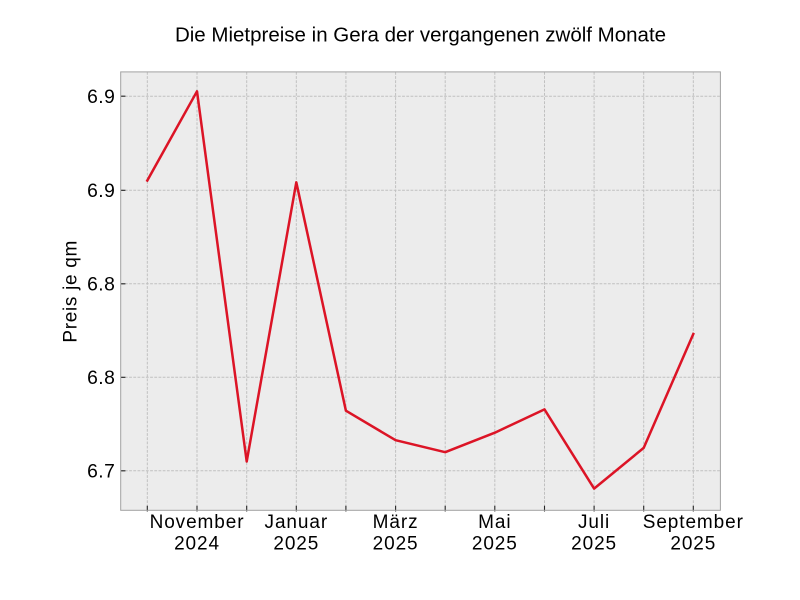 This screenshot has height=600, width=800. What do you see at coordinates (101, 471) in the screenshot?
I see `svg-text: 6.7` at bounding box center [101, 471].